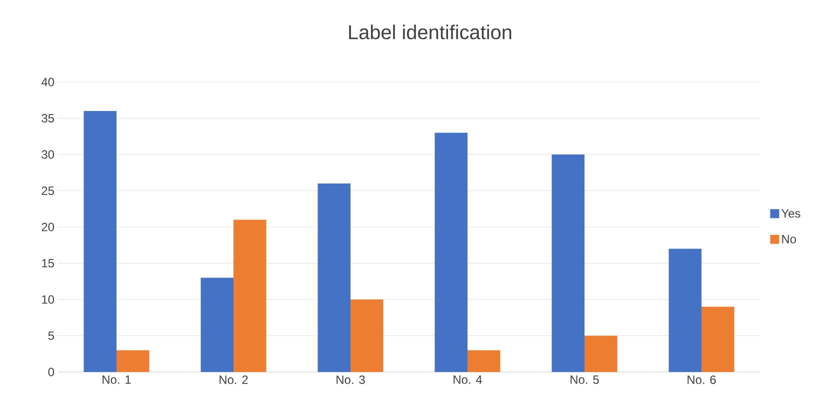 Image resolution: width=837 pixels, height=410 pixels. What do you see at coordinates (51, 372) in the screenshot?
I see `y-tick-label: 0` at bounding box center [51, 372].